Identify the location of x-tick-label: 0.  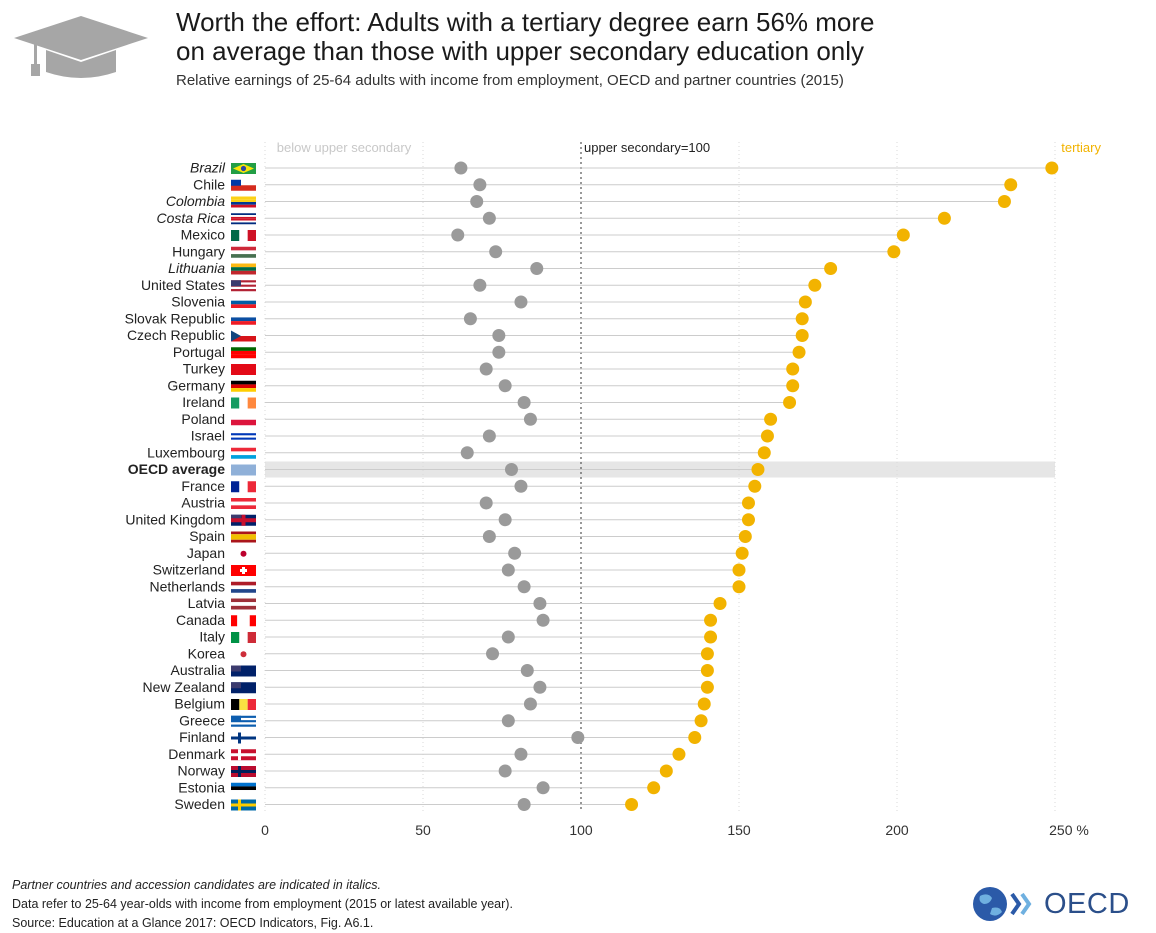
(265, 830).